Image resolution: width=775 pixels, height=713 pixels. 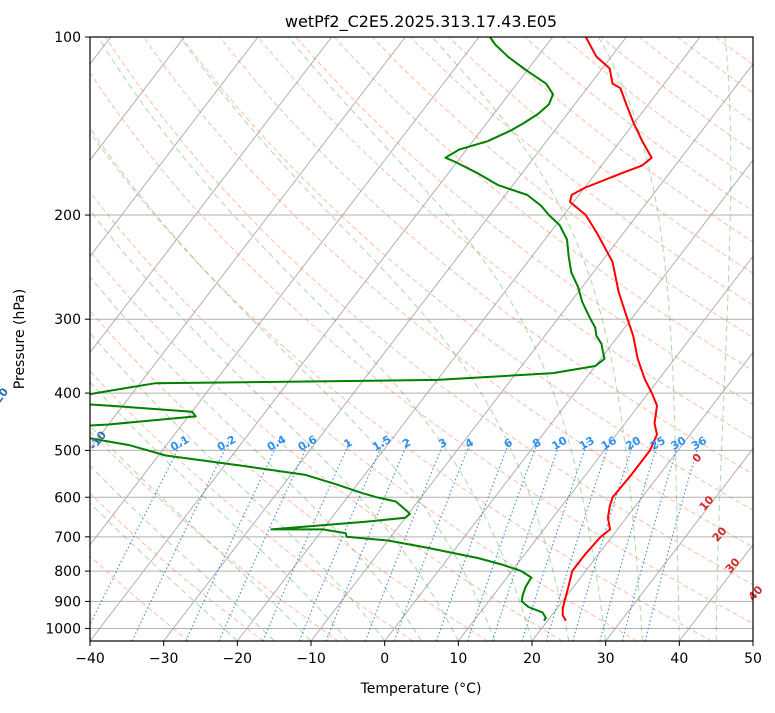 I want to click on x-tick-label: 0, so click(x=384, y=659).